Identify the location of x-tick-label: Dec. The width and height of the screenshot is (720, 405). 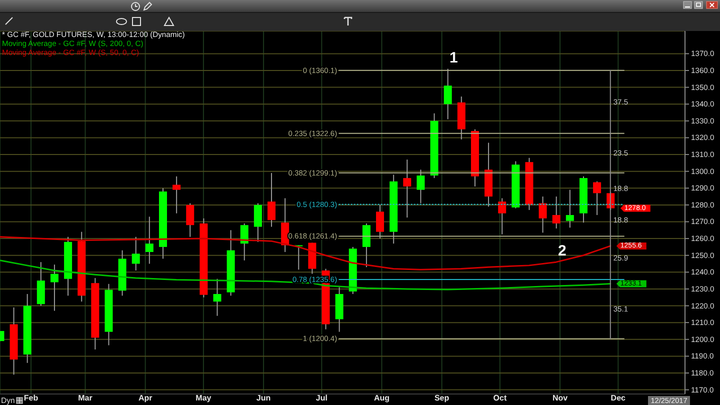
(618, 398).